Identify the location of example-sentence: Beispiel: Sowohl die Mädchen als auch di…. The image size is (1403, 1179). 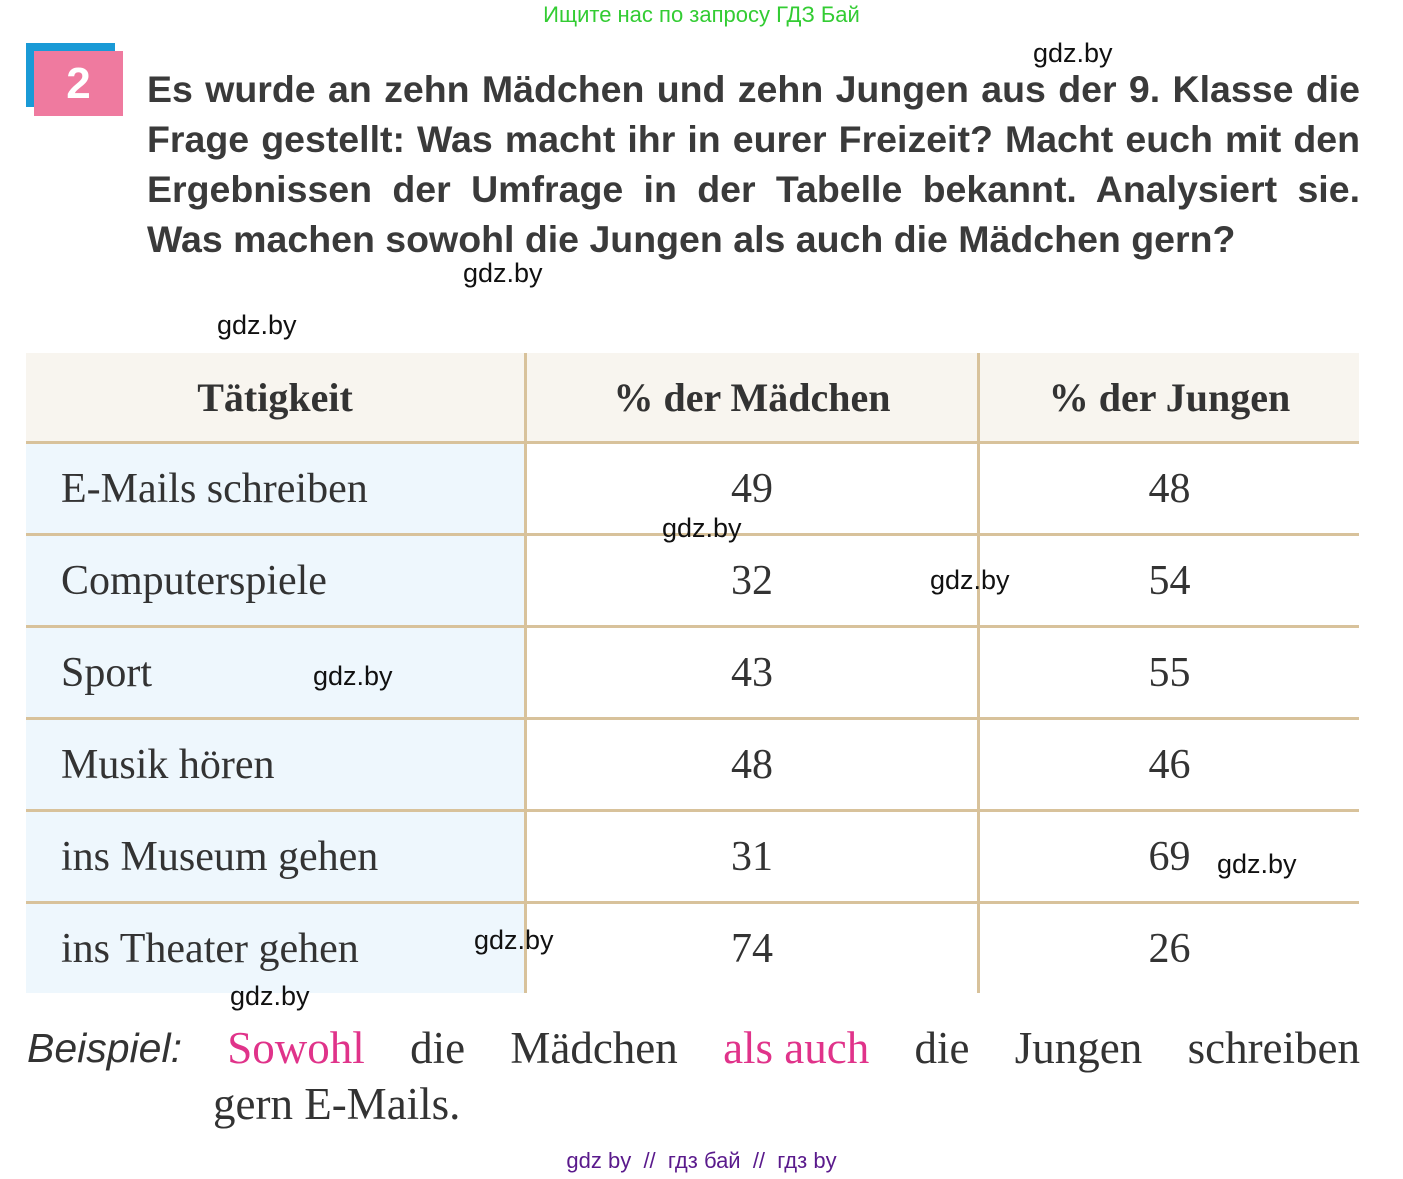
(693, 1076).